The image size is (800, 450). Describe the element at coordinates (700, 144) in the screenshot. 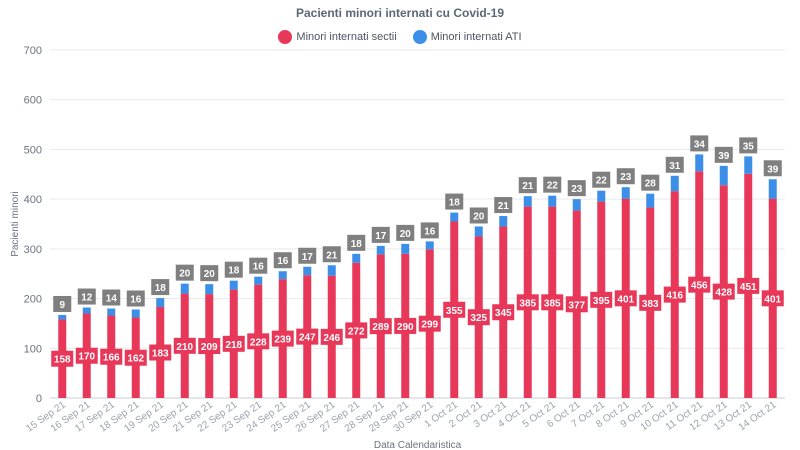

I see `data-label-ati: 34` at that location.